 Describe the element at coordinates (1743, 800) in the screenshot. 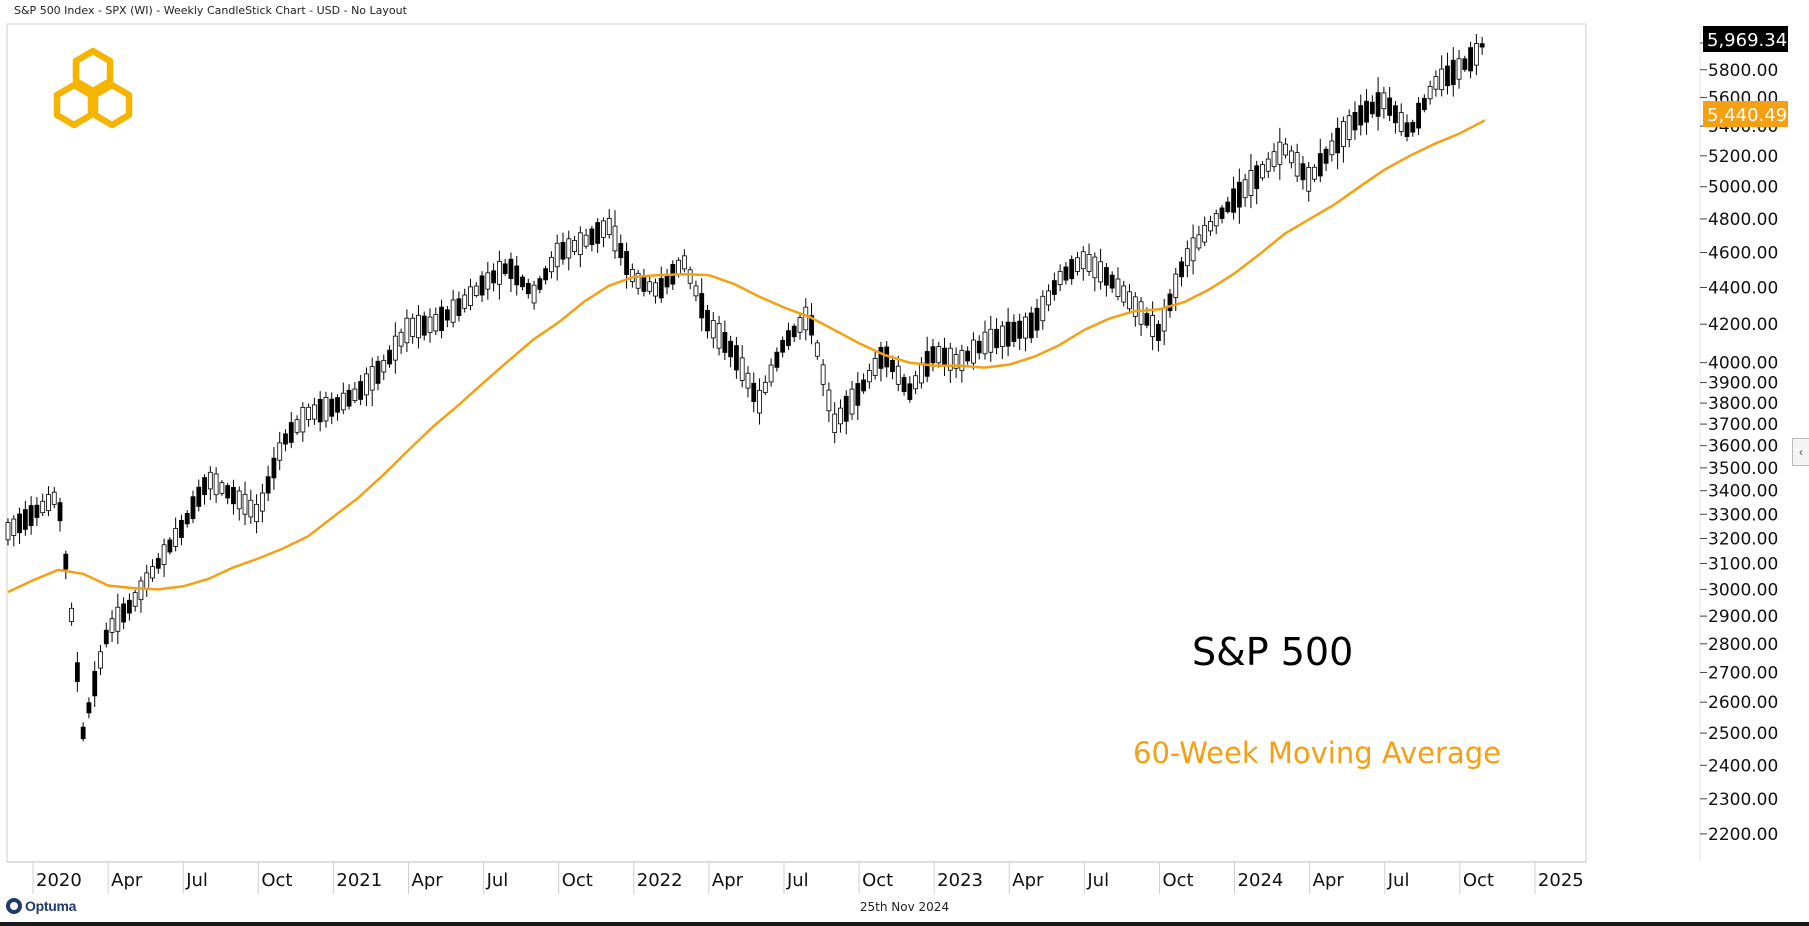

I see `y-tick-label: 2300.00` at that location.